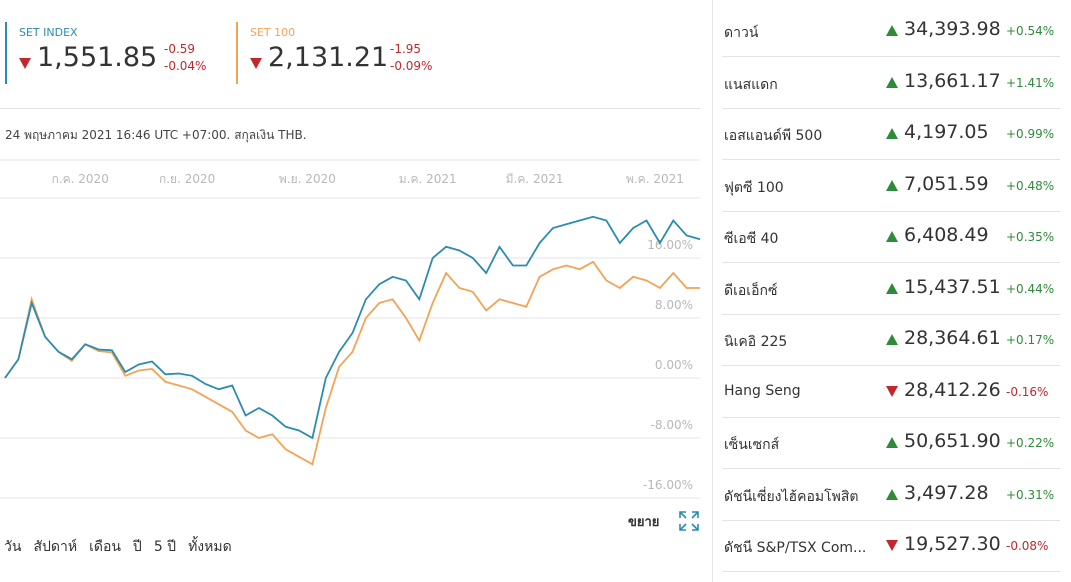 The height and width of the screenshot is (582, 1071). I want to click on y-tick-label: 16.00%, so click(670, 245).